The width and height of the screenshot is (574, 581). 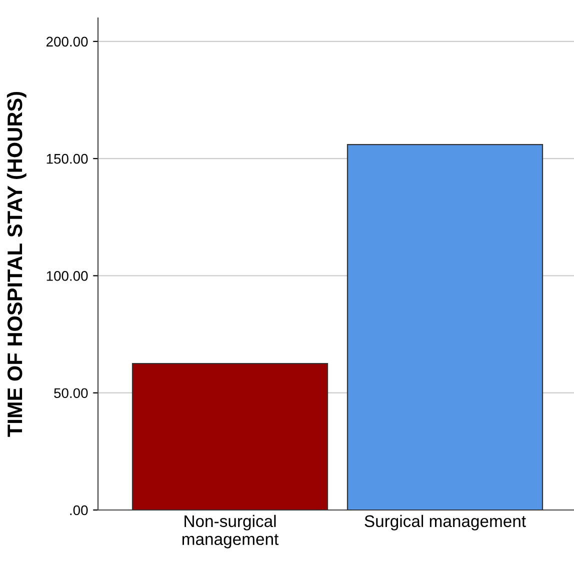 What do you see at coordinates (16, 264) in the screenshot?
I see `y-axis-title: TIME OF HOSPITAL STAY (HOURS)` at bounding box center [16, 264].